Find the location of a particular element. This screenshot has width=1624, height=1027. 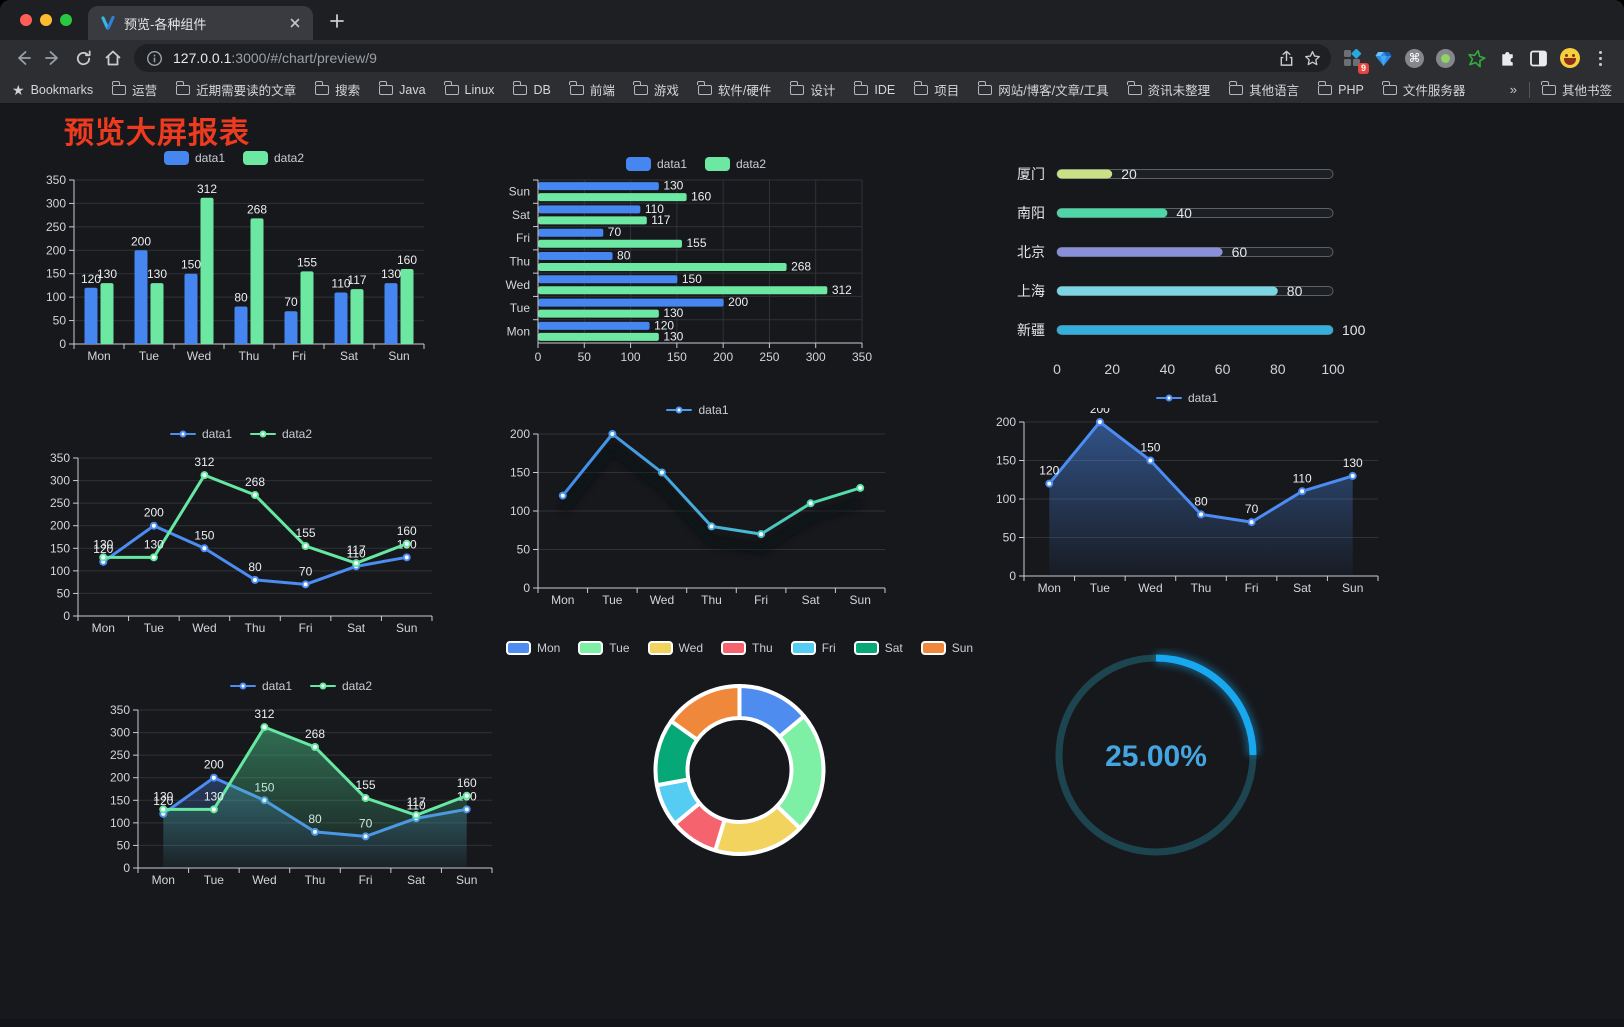

back-button is located at coordinates (23, 58).